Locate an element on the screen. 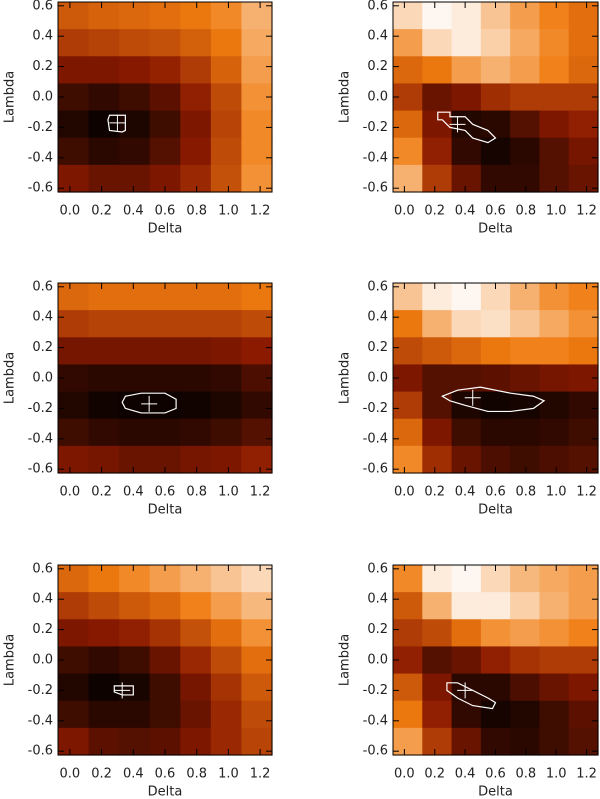 This screenshot has width=600, height=799. x-tick-label: 1.0 is located at coordinates (228, 492).